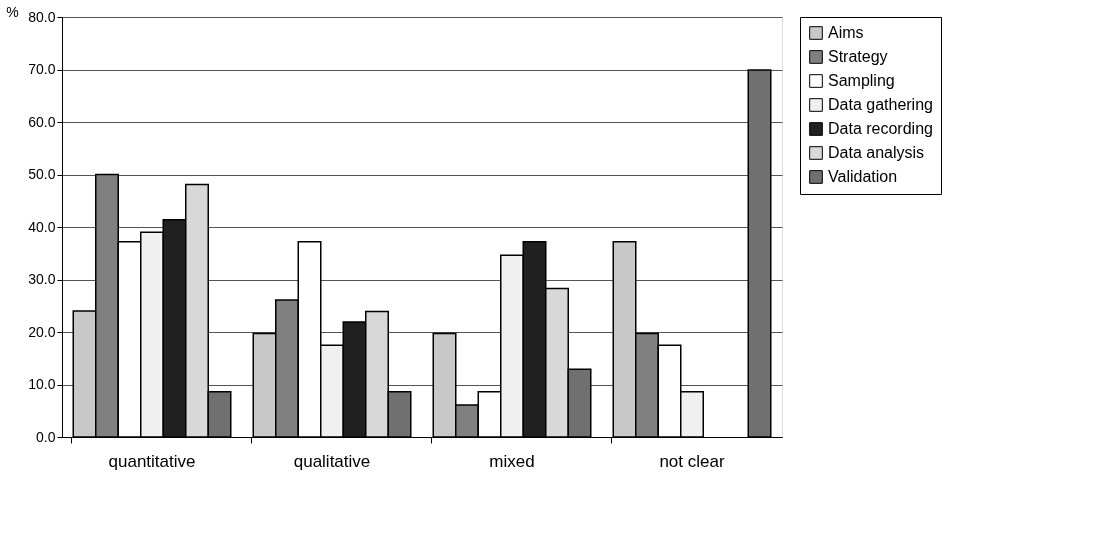 This screenshot has width=1097, height=539. Describe the element at coordinates (512, 461) in the screenshot. I see `x-tick-label: mixed` at that location.